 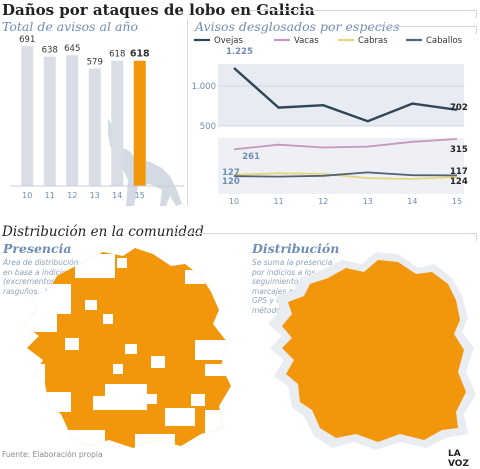 What do you see at coordinates (95, 63) in the screenshot?
I see `bar-value-13: 579` at bounding box center [95, 63].